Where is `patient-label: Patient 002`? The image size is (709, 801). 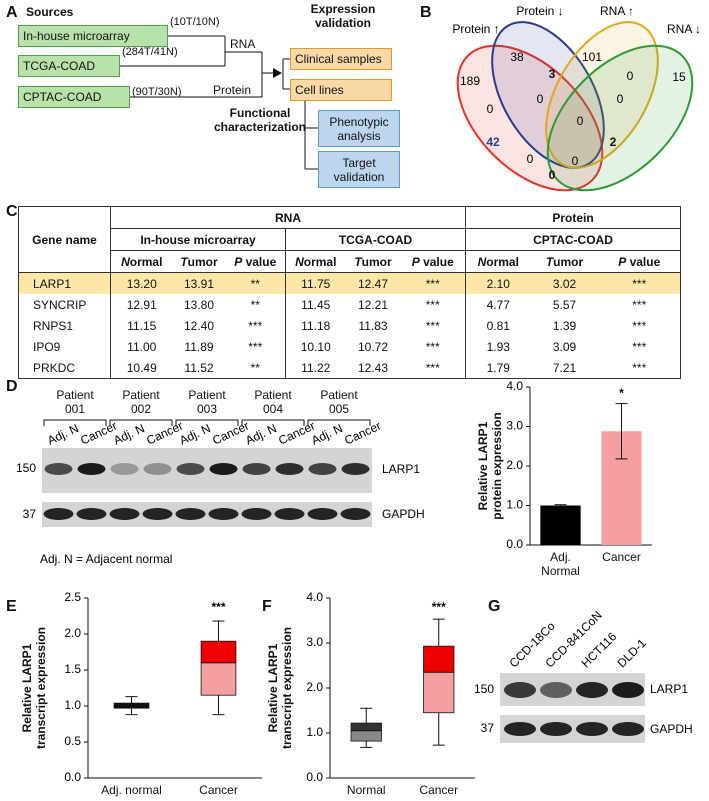
patient-label: Patient 002 is located at coordinates (141, 402).